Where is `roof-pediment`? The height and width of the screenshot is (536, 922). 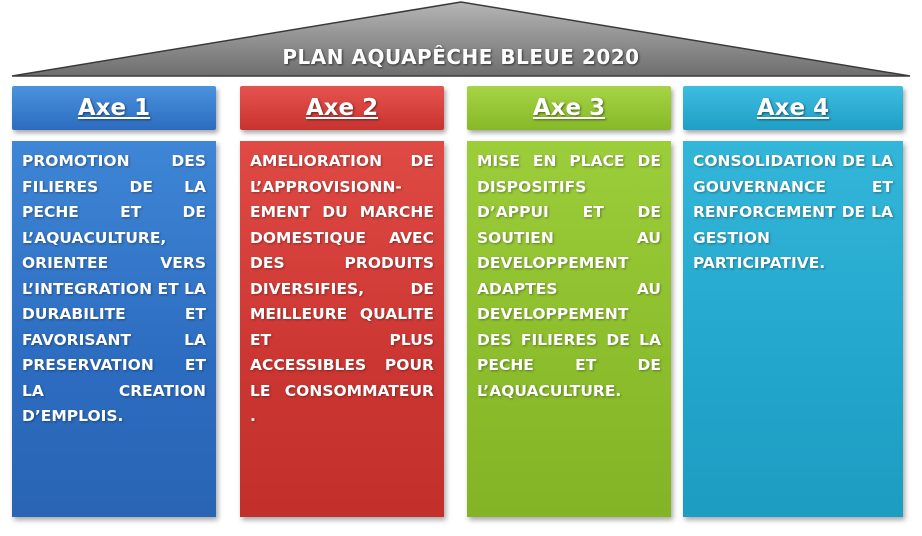 roof-pediment is located at coordinates (461, 39).